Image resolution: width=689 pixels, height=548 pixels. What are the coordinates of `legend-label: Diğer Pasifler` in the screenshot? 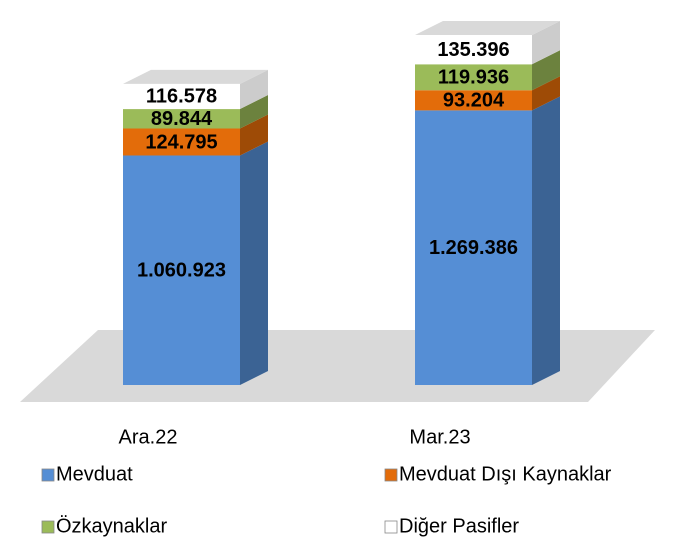 It's located at (459, 526).